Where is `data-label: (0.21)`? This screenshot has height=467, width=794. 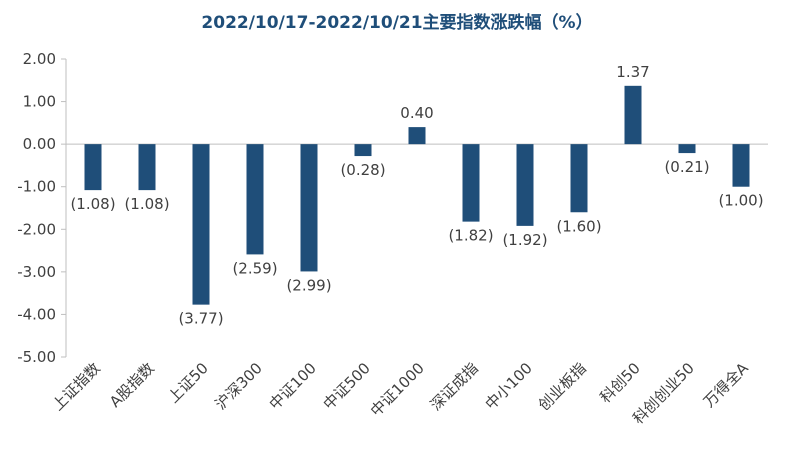
data-label: (0.21) is located at coordinates (686, 167).